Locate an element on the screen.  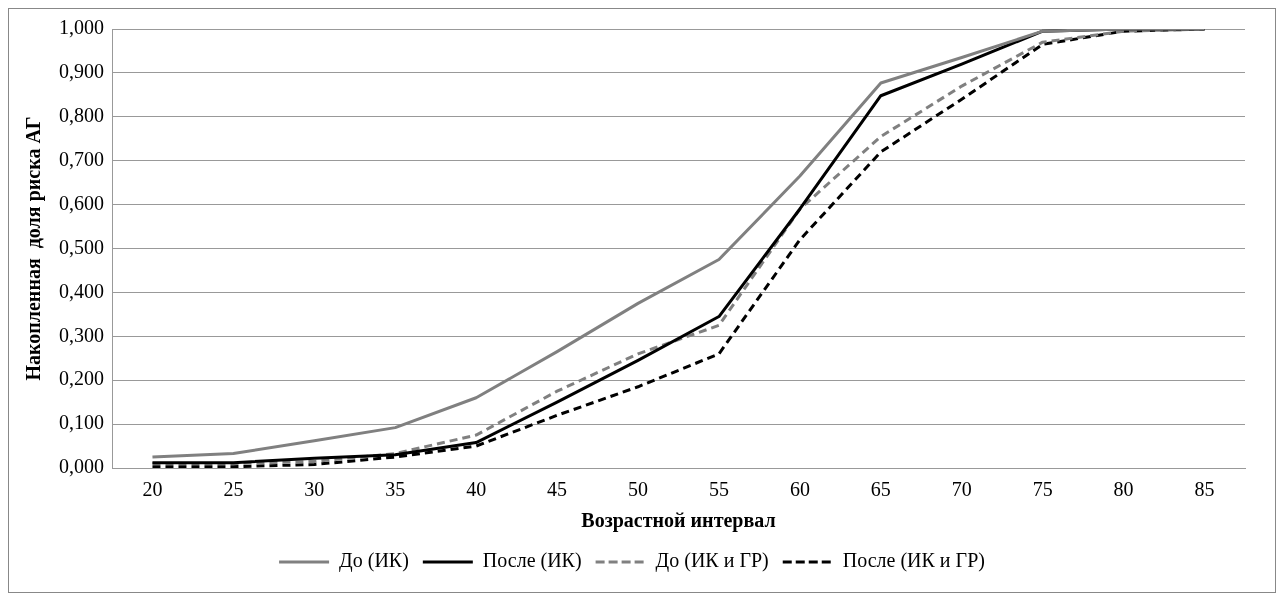
x-tick-label: 30 is located at coordinates (314, 489).